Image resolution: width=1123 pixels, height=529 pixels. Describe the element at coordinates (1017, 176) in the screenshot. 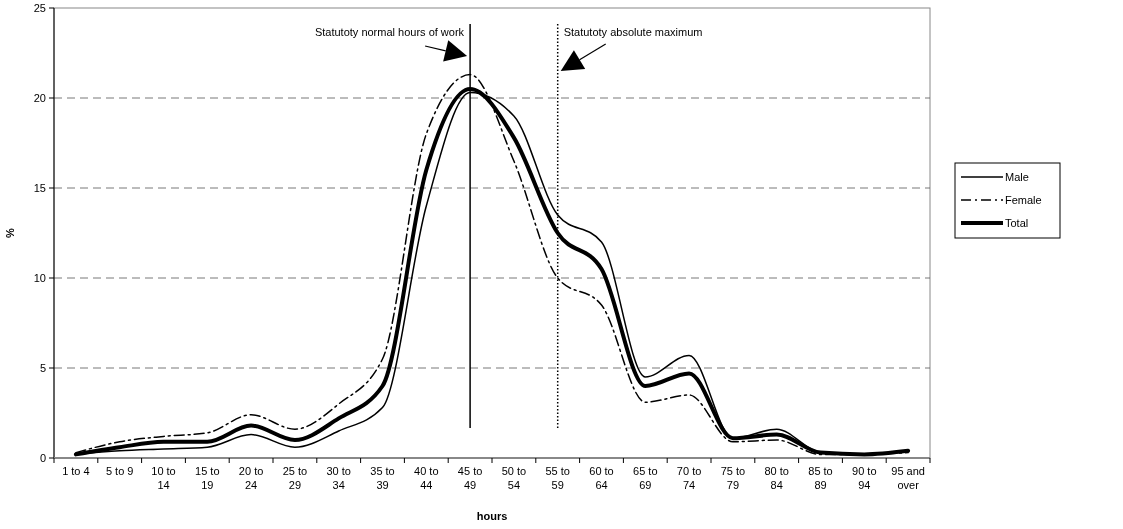

I see `legend-label: Male` at that location.